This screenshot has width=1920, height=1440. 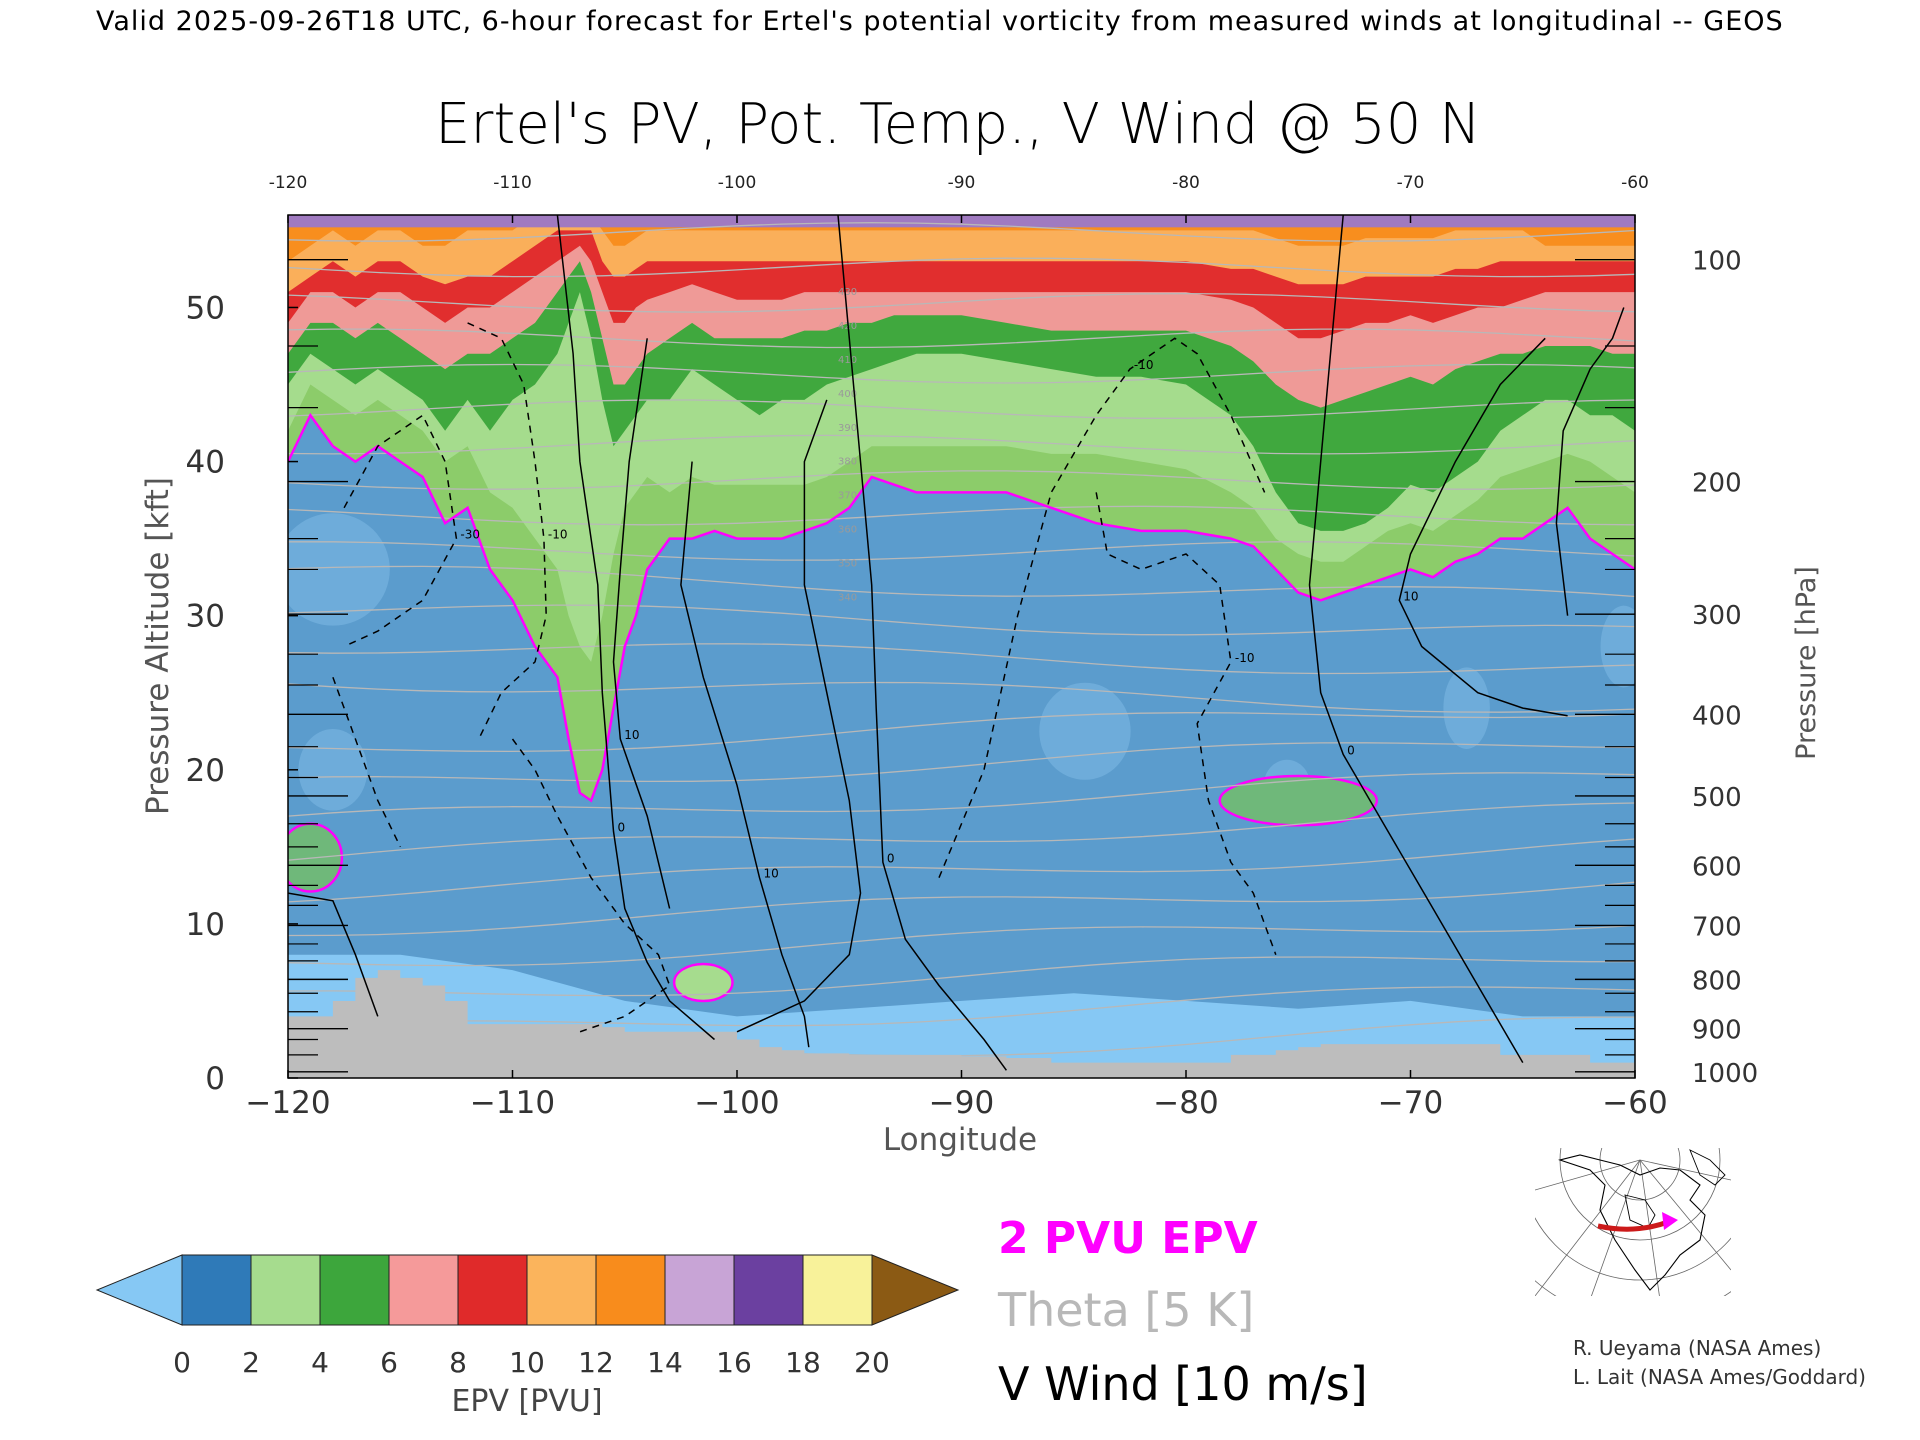 What do you see at coordinates (665, 1362) in the screenshot?
I see `colorbar-tick-label: 14` at bounding box center [665, 1362].